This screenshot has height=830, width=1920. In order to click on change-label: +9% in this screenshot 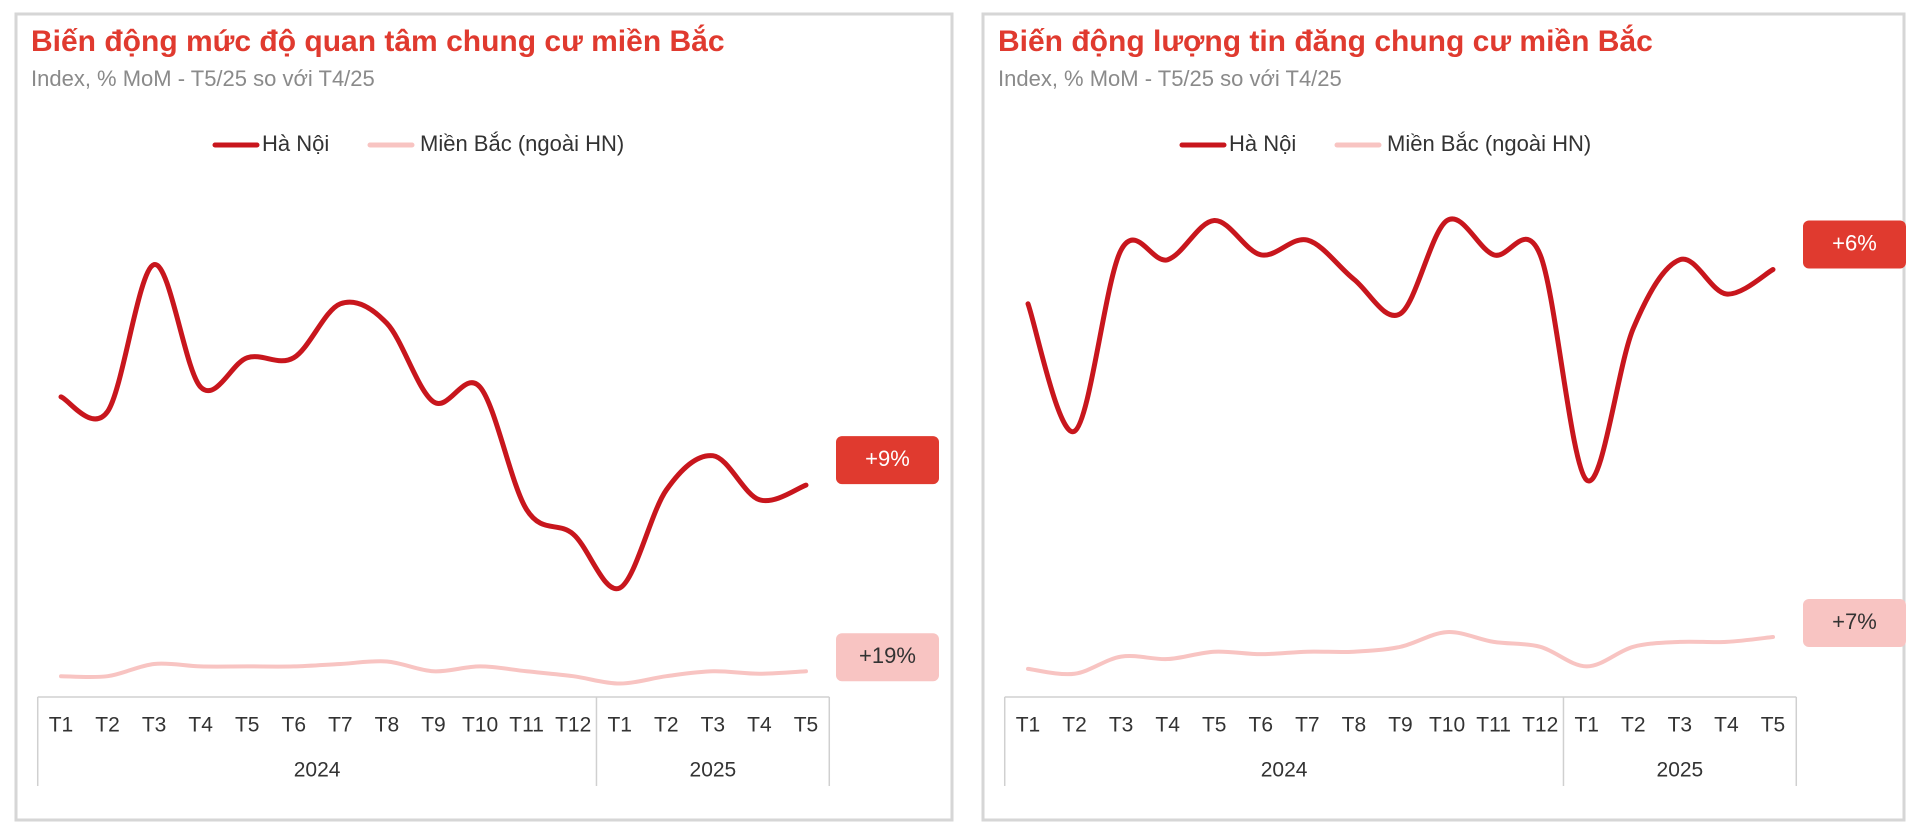, I will do `click(887, 458)`.